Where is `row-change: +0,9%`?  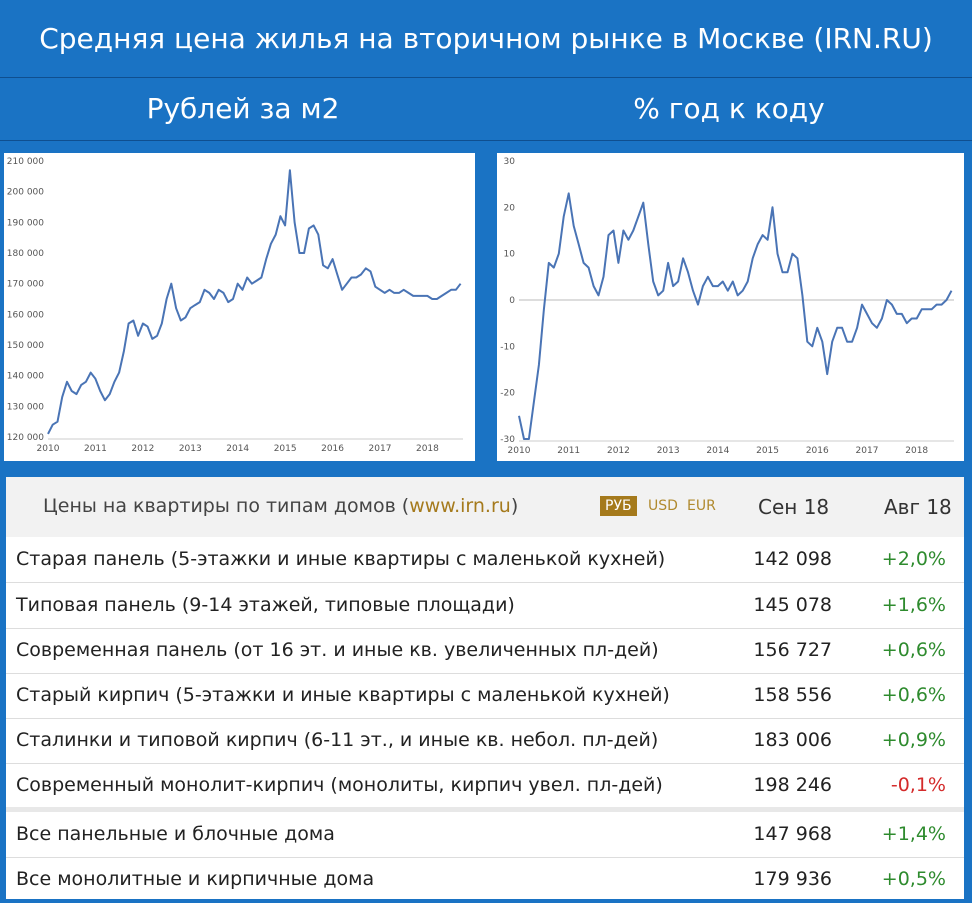
row-change: +0,9% is located at coordinates (913, 740).